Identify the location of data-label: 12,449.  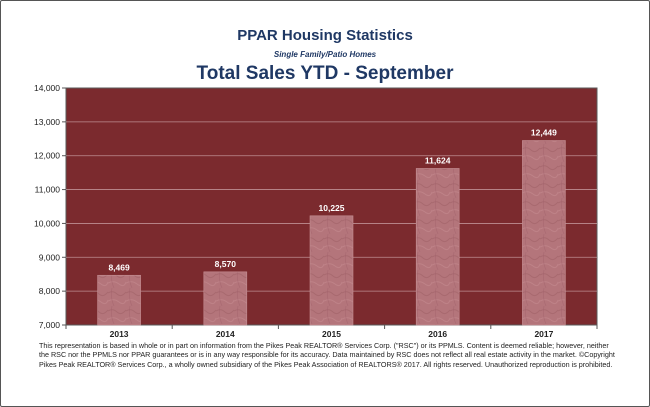
(544, 133).